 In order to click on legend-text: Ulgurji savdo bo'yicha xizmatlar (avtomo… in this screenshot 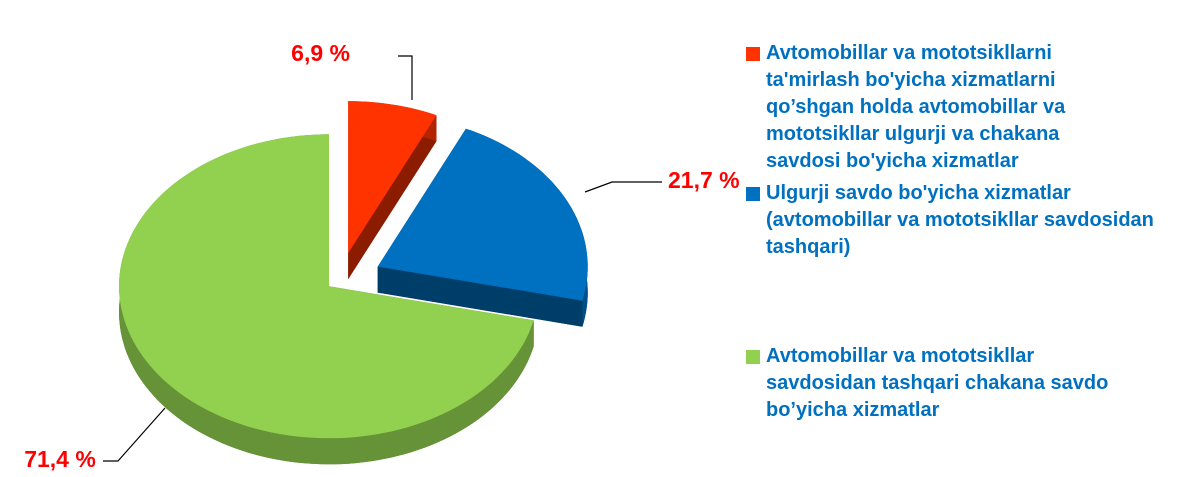, I will do `click(960, 220)`.